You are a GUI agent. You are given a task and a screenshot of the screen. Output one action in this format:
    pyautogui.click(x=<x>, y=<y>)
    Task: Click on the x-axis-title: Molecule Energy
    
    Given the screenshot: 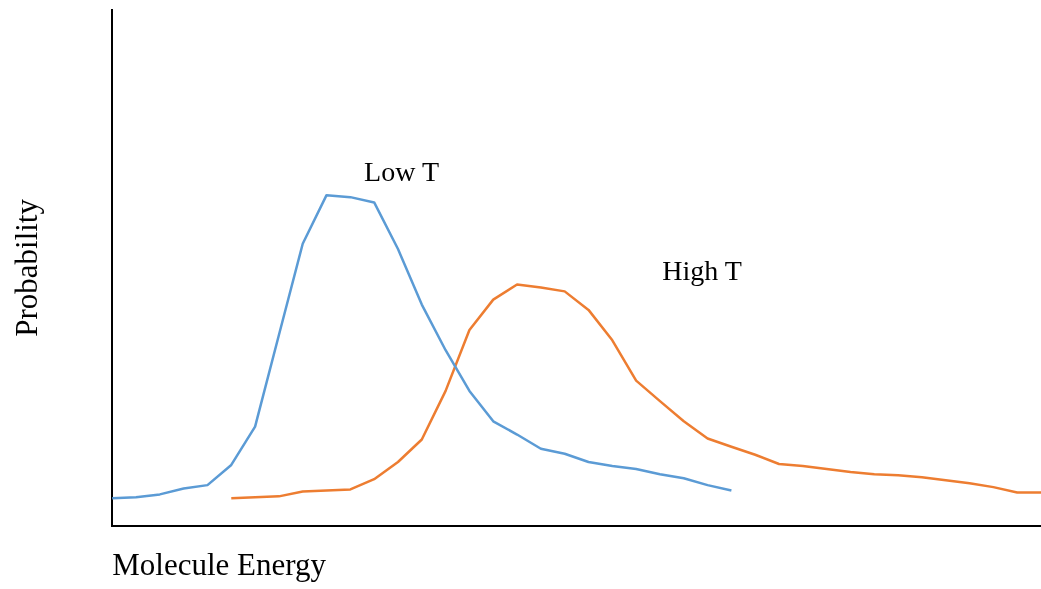 What is the action you would take?
    pyautogui.click(x=219, y=564)
    